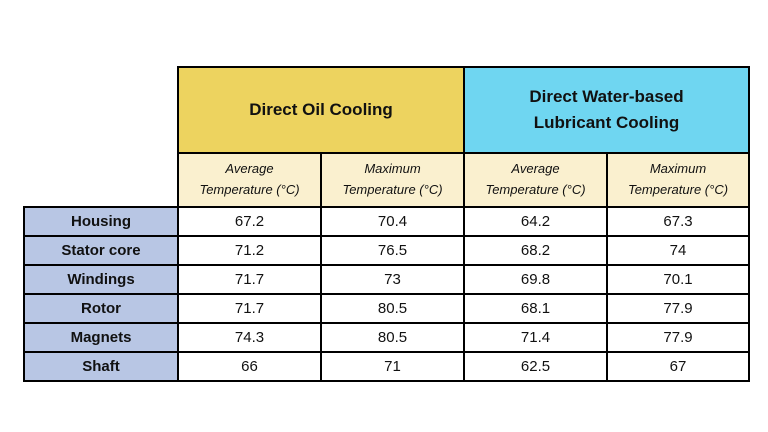  I want to click on table-row: Housing 67.2 70.4 64.2 67.3, so click(386, 221).